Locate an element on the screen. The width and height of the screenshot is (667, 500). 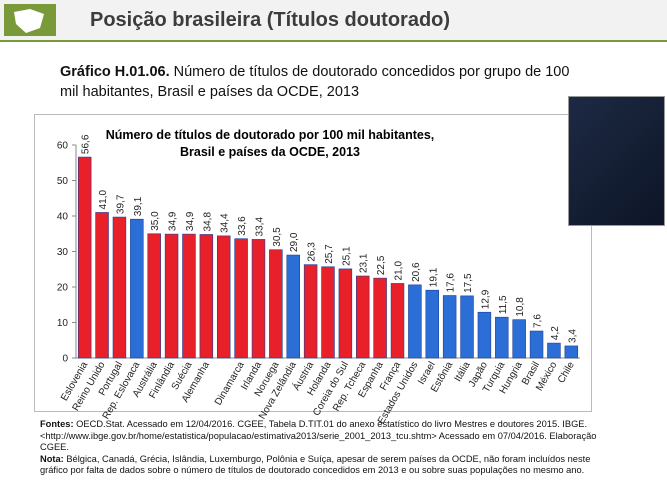
value-label: 56,6 is located at coordinates (86, 144).